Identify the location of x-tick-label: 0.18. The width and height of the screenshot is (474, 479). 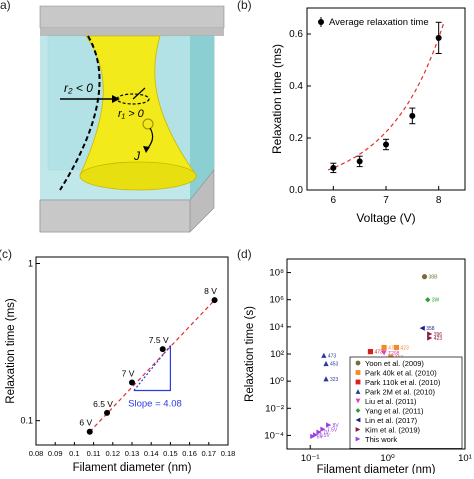
(228, 453).